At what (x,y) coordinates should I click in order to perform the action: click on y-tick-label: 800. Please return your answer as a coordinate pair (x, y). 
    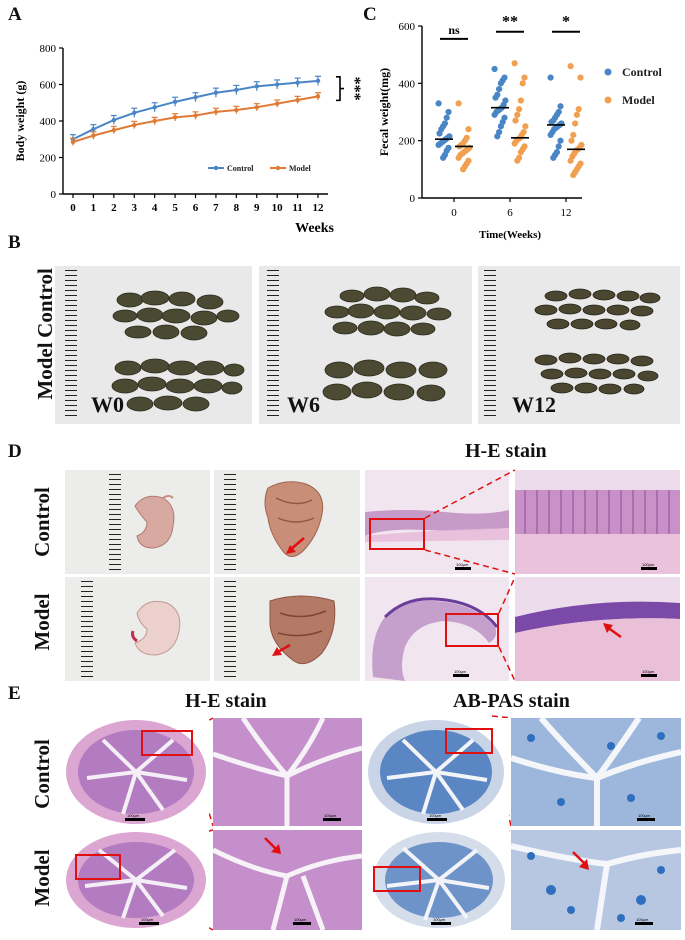
    Looking at the image, I should click on (48, 49).